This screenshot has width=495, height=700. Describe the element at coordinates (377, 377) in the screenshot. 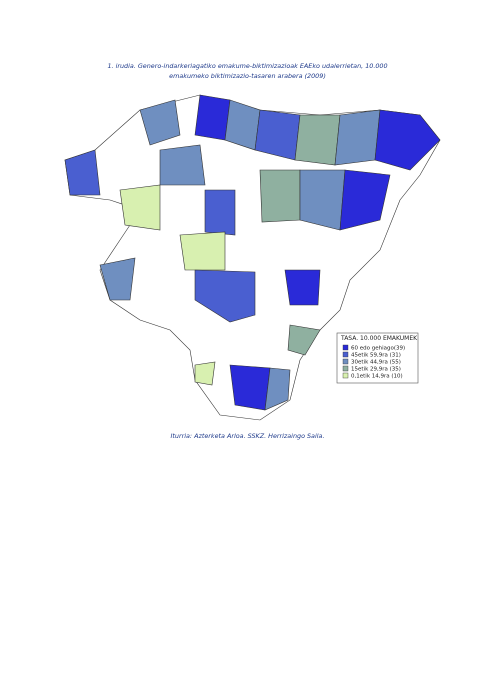

I see `legend-label: 0,1etik 14,9ra (10)` at that location.